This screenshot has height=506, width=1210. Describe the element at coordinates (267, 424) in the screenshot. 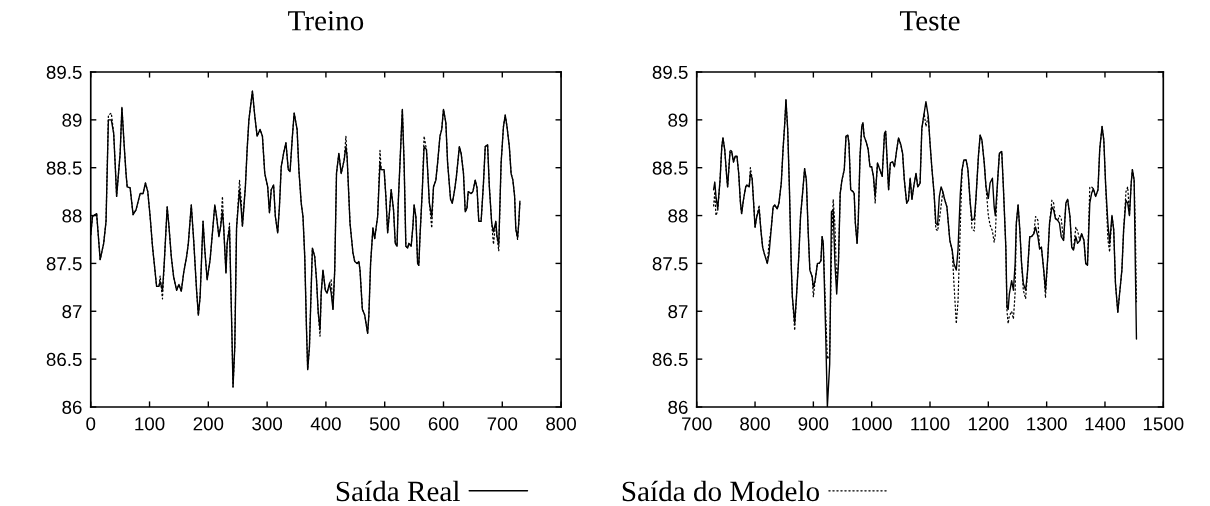

I see `x-tick-label: 300` at that location.